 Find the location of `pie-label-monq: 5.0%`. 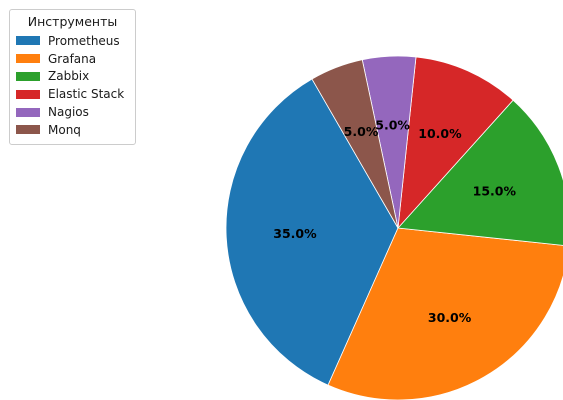

pie-label-monq: 5.0% is located at coordinates (361, 131).